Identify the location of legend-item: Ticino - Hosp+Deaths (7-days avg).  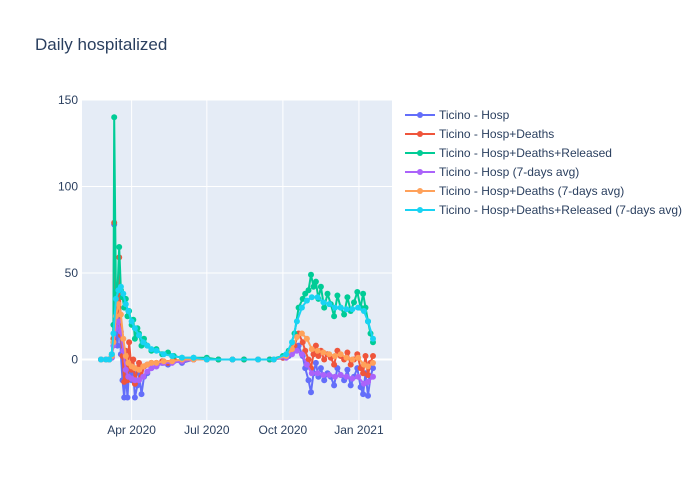
(514, 191).